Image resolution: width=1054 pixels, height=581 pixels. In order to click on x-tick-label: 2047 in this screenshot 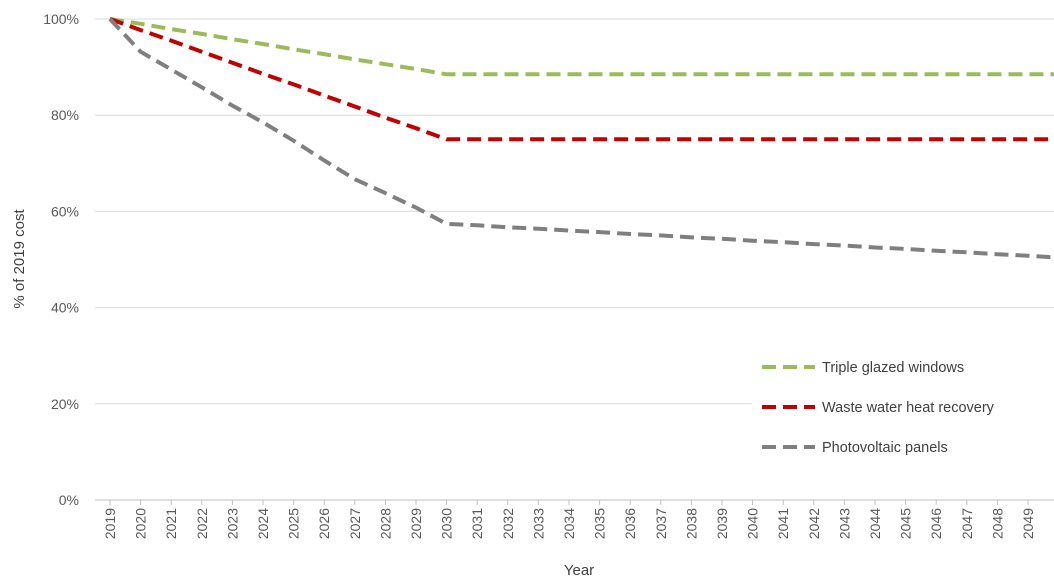, I will do `click(967, 523)`.